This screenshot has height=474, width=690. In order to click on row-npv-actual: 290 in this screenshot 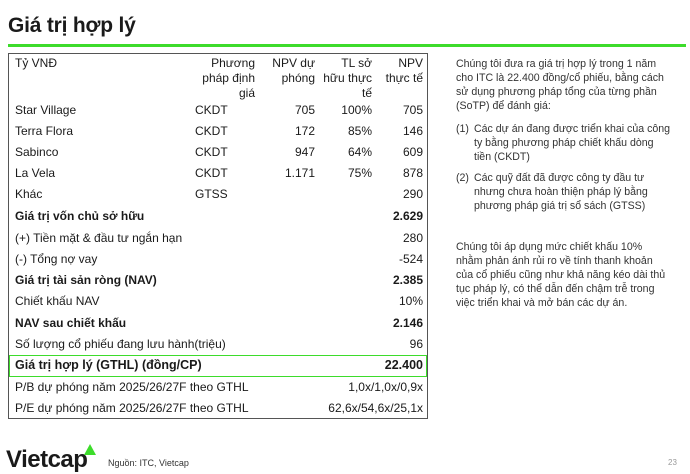, I will do `click(412, 194)`.